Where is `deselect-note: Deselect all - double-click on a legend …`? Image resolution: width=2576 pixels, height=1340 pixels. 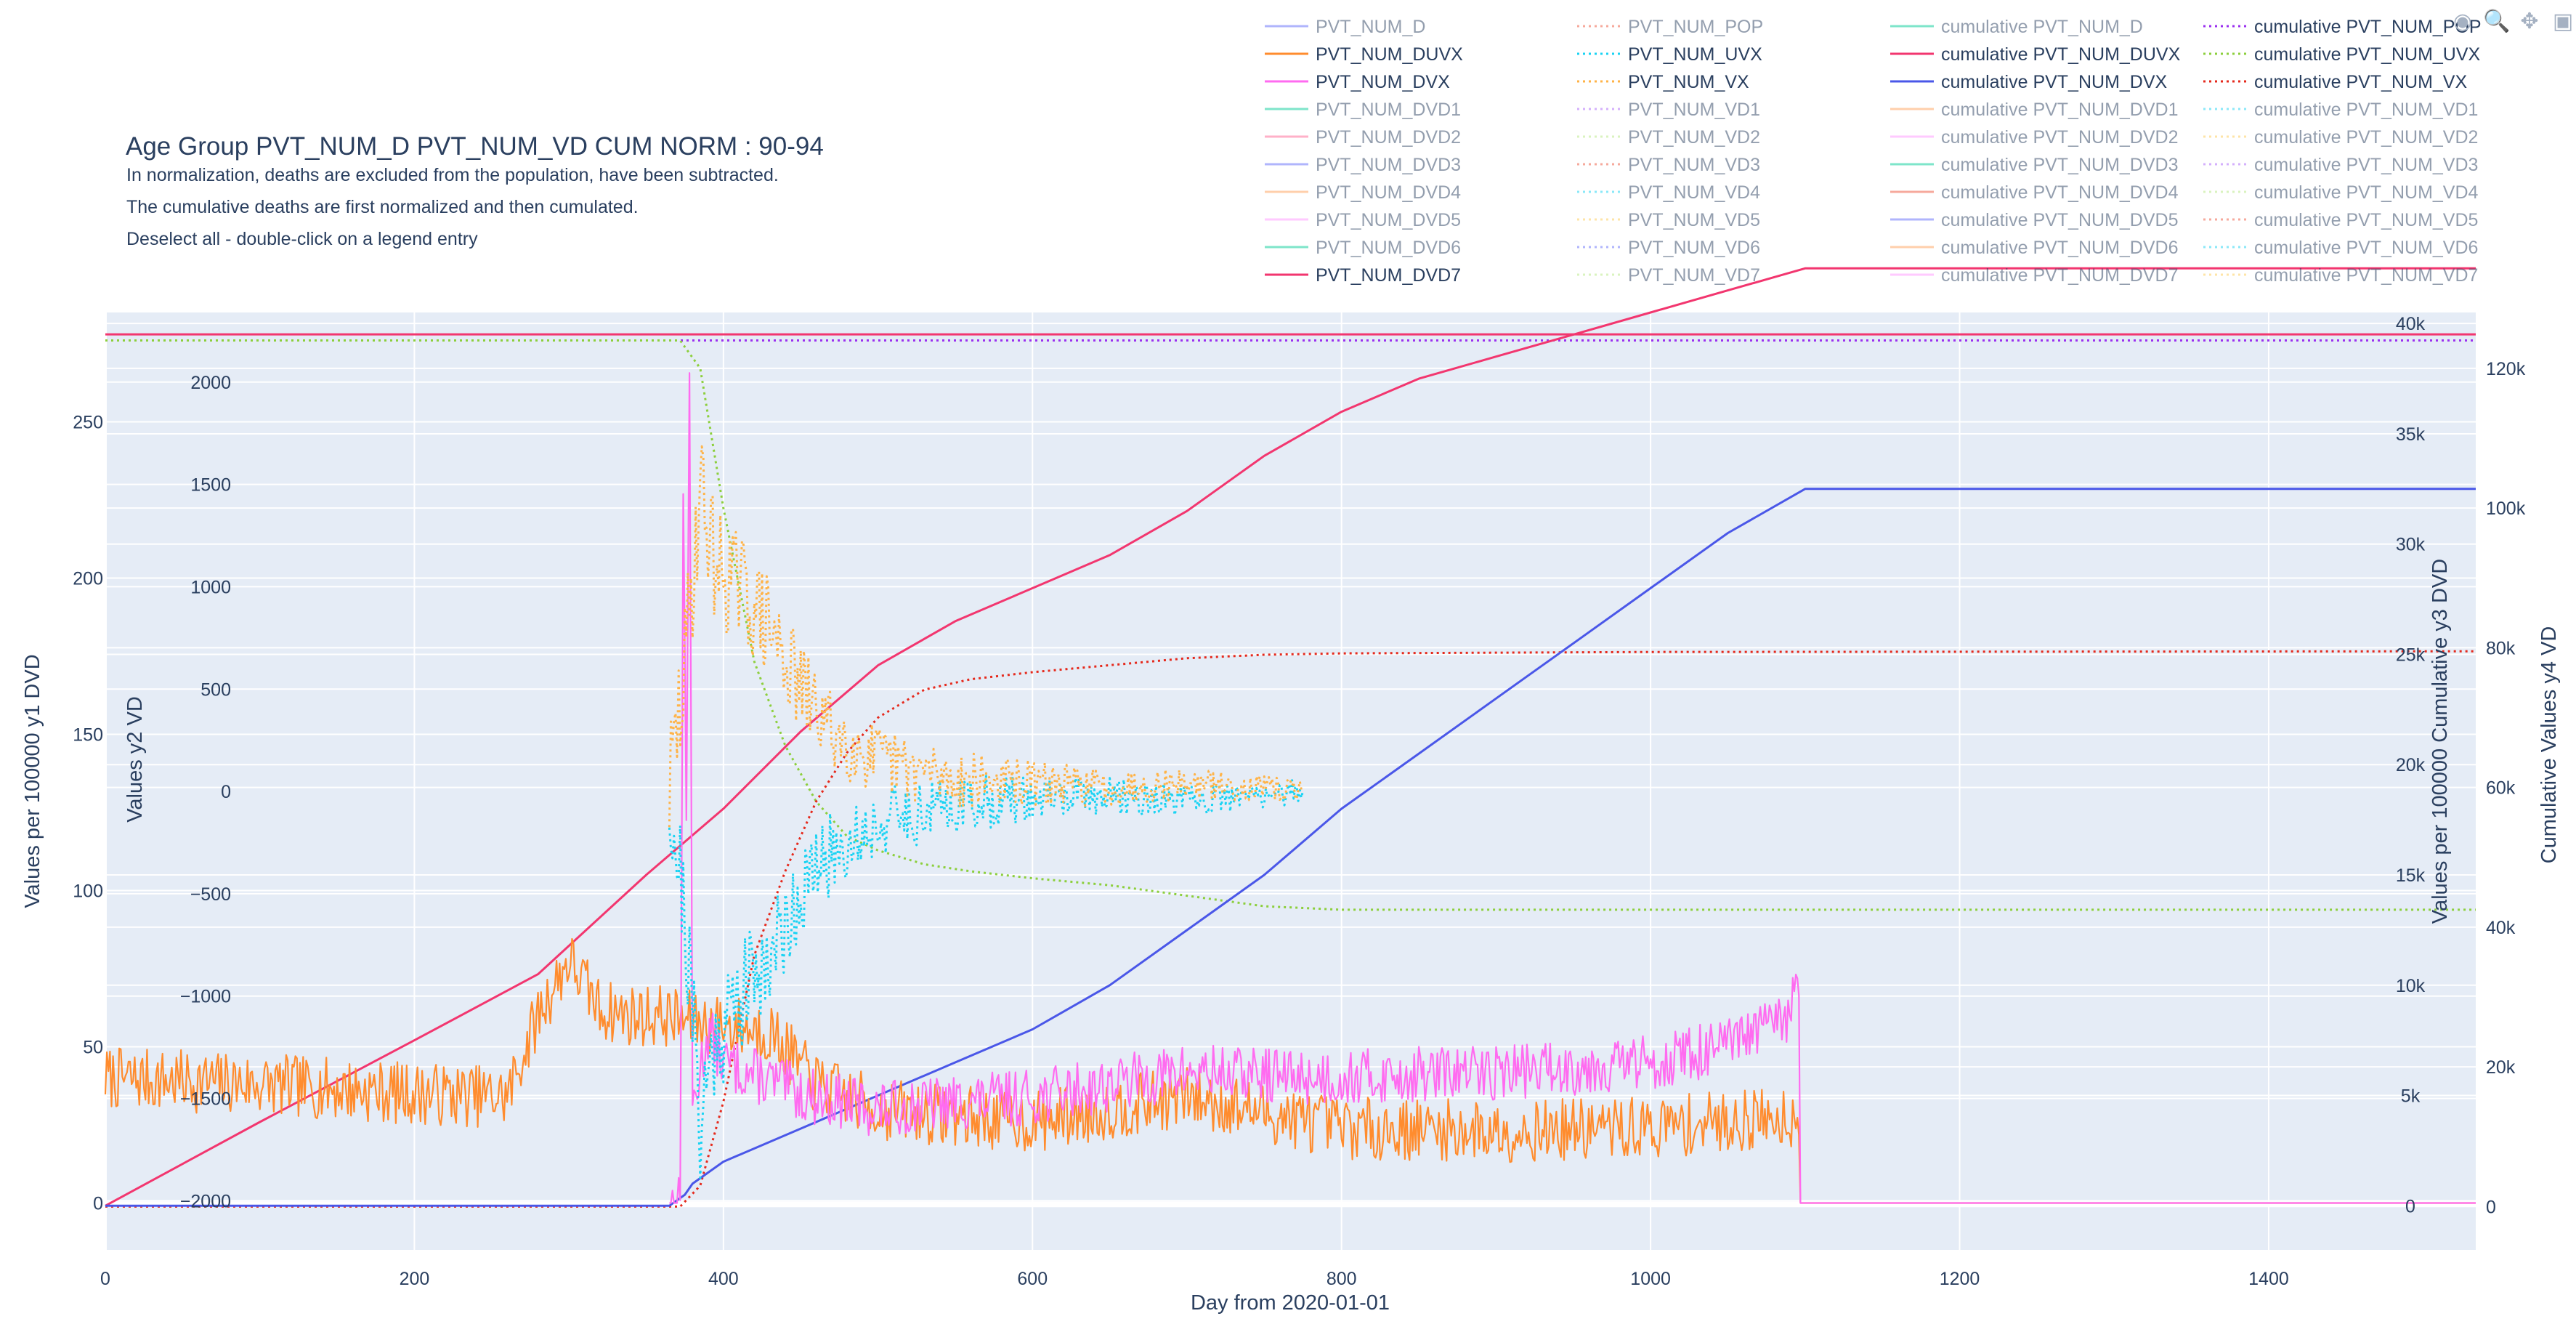
deselect-note: Deselect all - double-click on a legend … is located at coordinates (302, 239).